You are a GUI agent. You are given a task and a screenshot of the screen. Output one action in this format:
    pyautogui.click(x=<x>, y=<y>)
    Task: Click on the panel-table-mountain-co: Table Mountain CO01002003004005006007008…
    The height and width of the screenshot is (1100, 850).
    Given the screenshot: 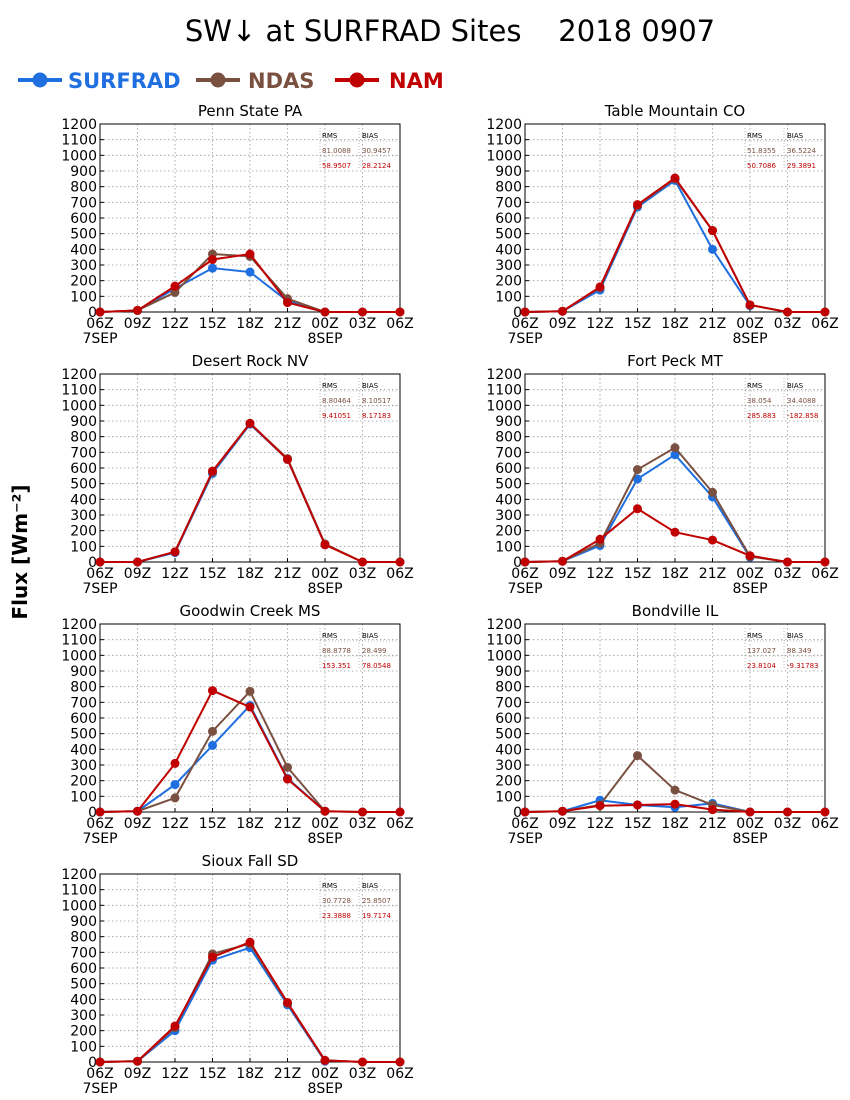 What is the action you would take?
    pyautogui.click(x=662, y=224)
    